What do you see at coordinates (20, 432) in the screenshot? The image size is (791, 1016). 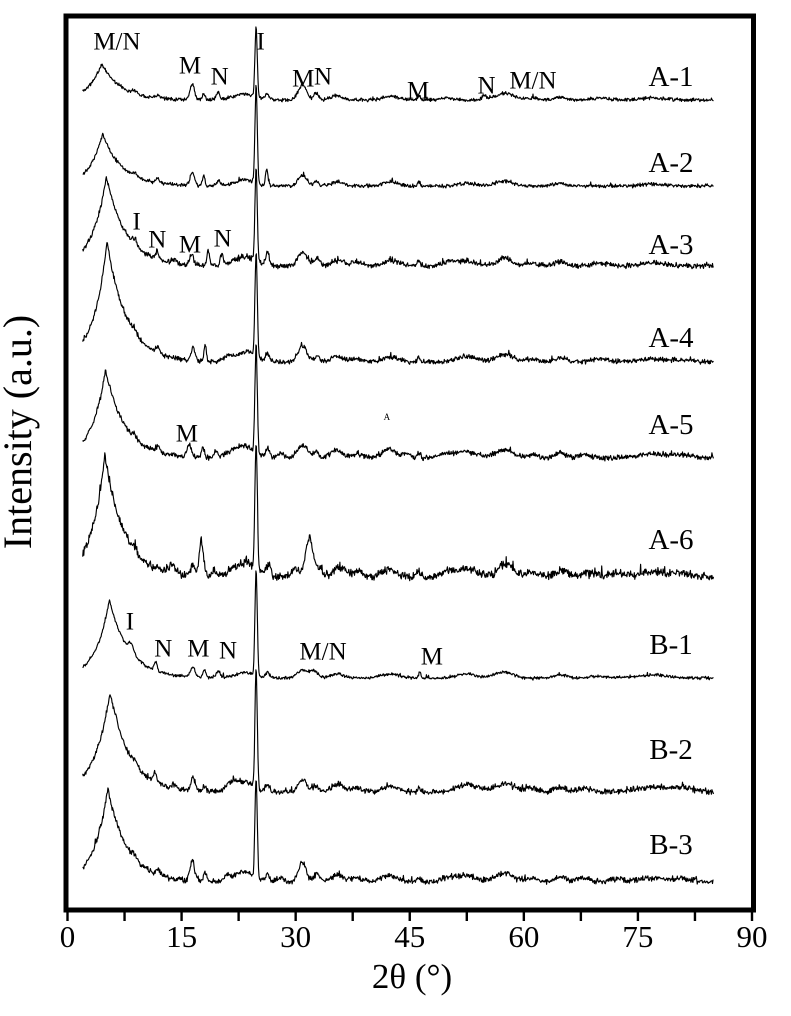 I see `y-axis-label: Intensity (a.u.)` at bounding box center [20, 432].